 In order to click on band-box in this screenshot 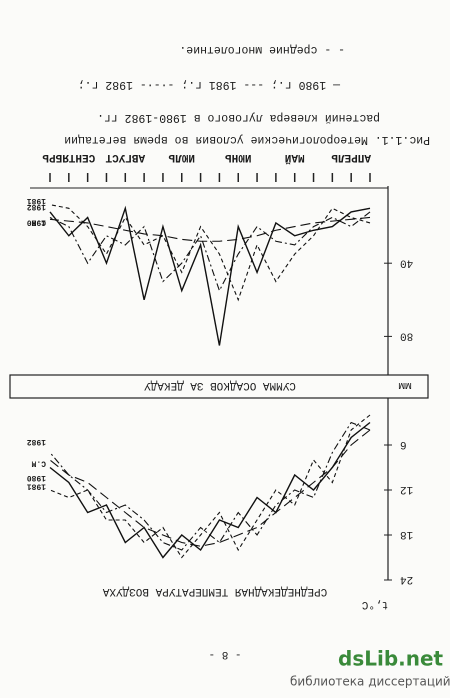, I will do `click(219, 386)`.